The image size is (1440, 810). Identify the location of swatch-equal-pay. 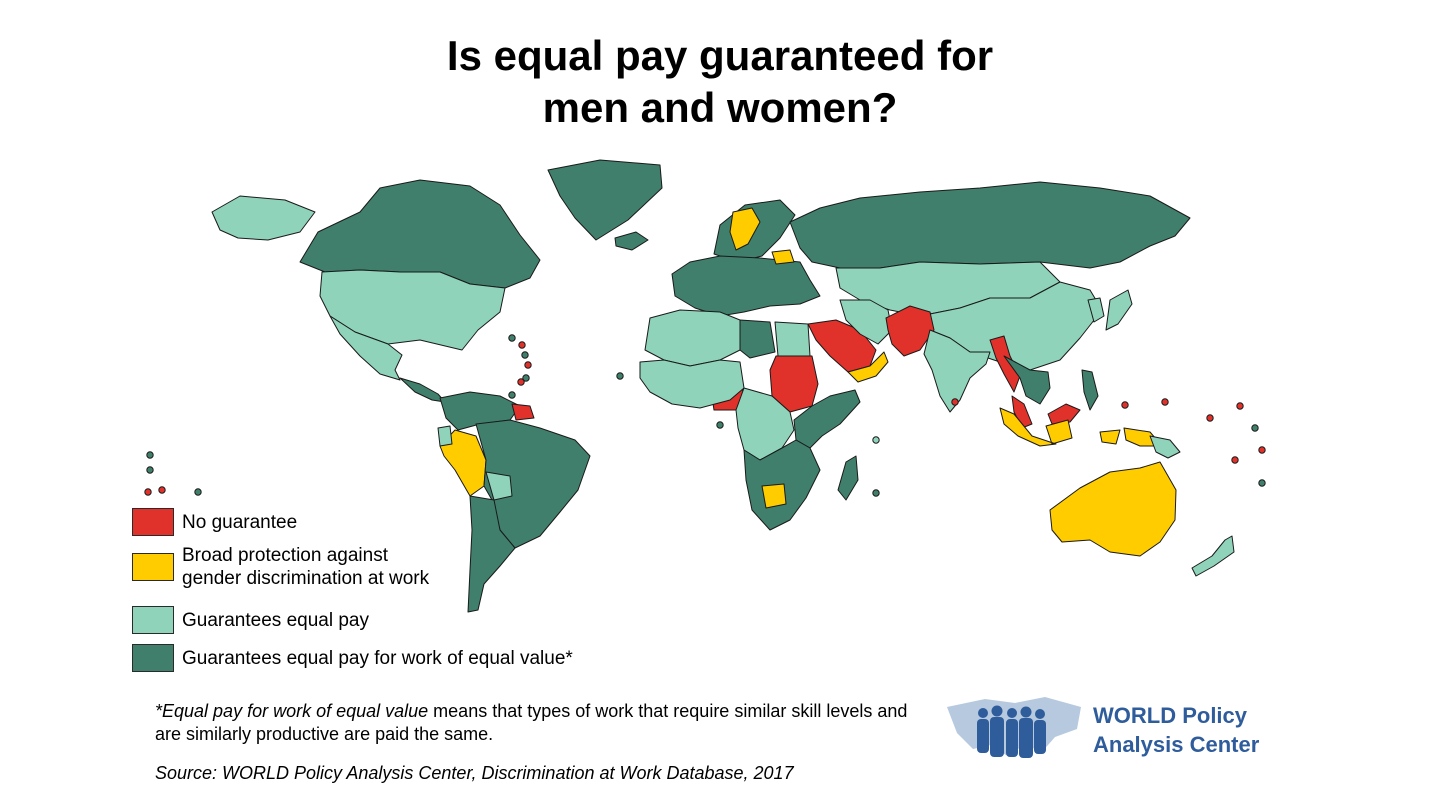
(153, 620).